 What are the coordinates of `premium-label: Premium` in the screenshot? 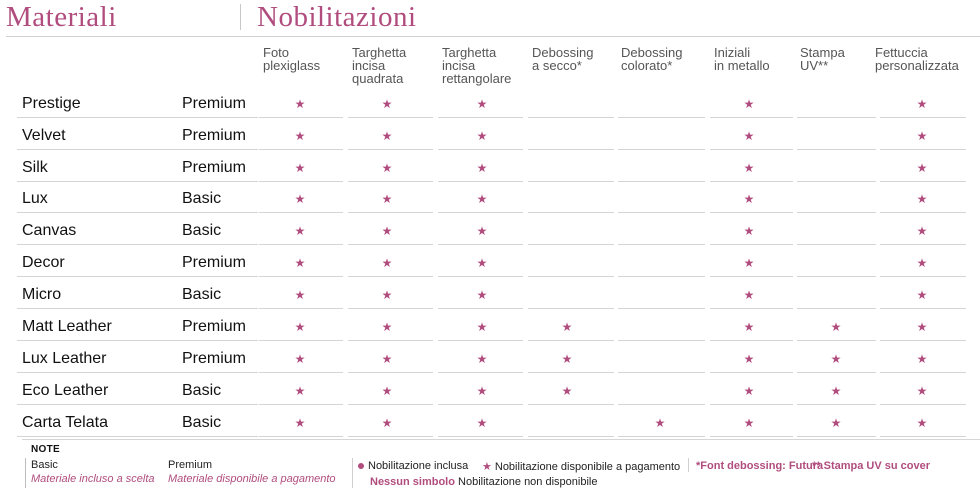 It's located at (190, 465).